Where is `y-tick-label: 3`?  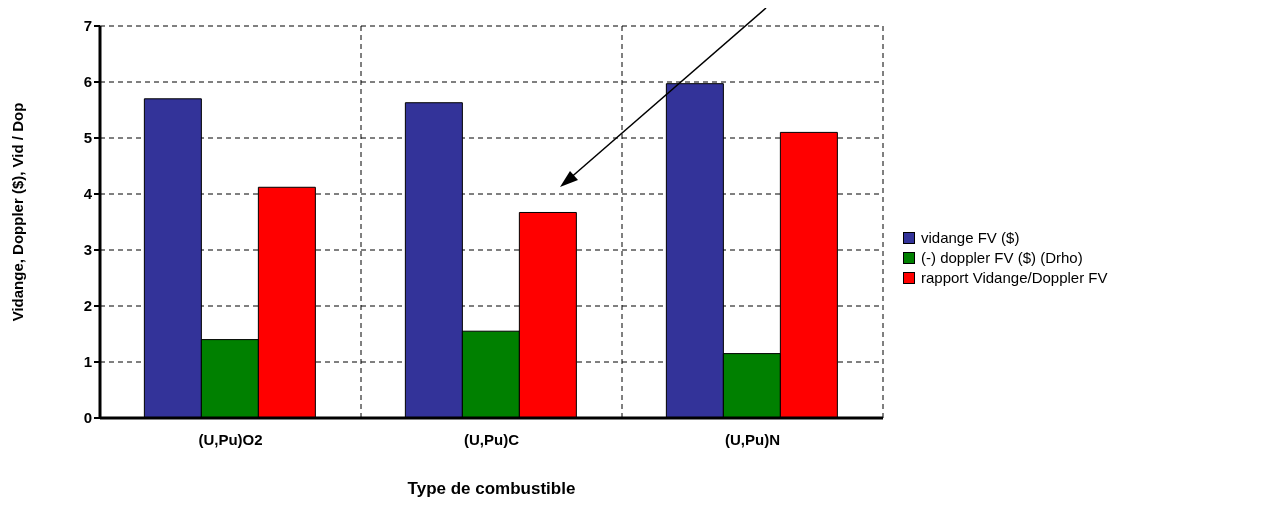
y-tick-label: 3 is located at coordinates (87, 250).